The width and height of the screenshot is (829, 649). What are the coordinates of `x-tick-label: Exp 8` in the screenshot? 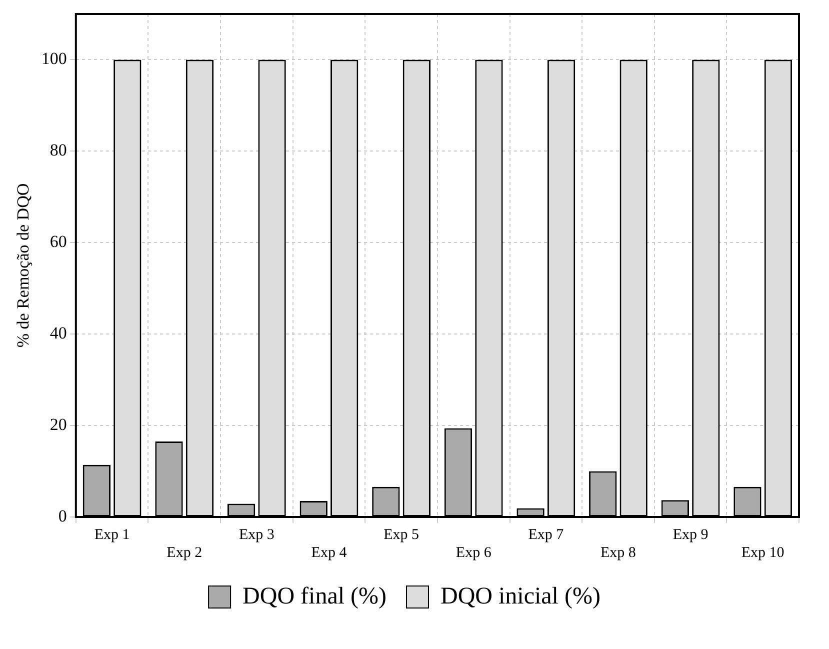 It's located at (618, 552).